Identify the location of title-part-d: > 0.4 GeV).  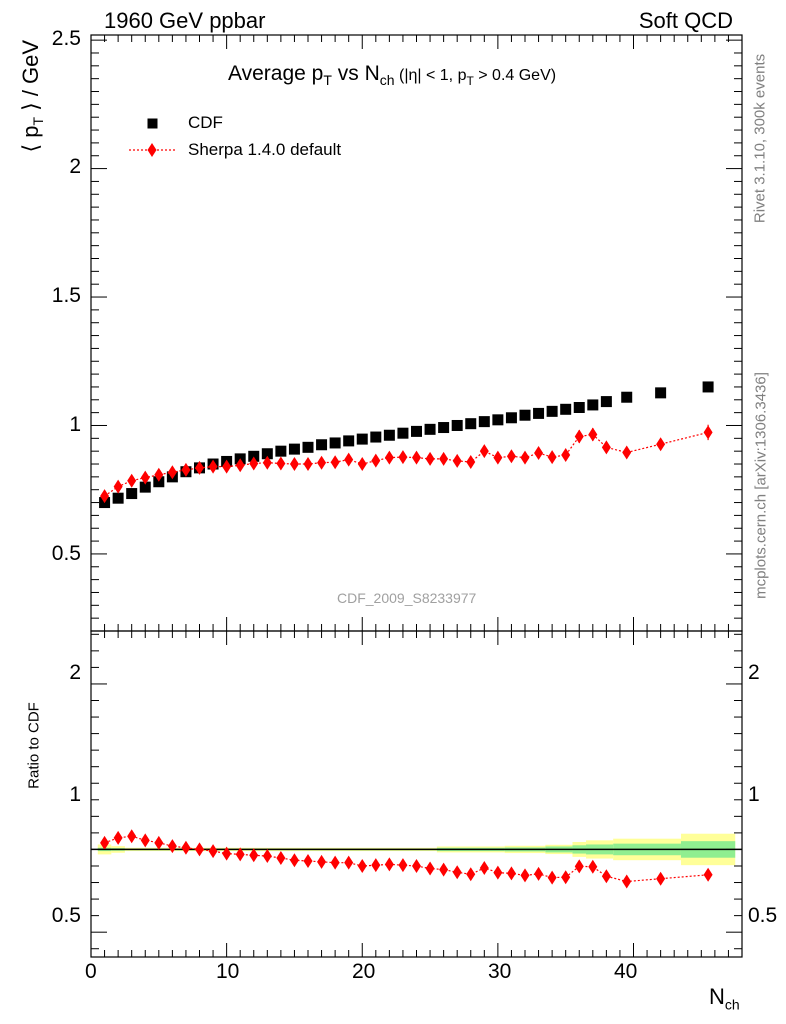
(515, 75).